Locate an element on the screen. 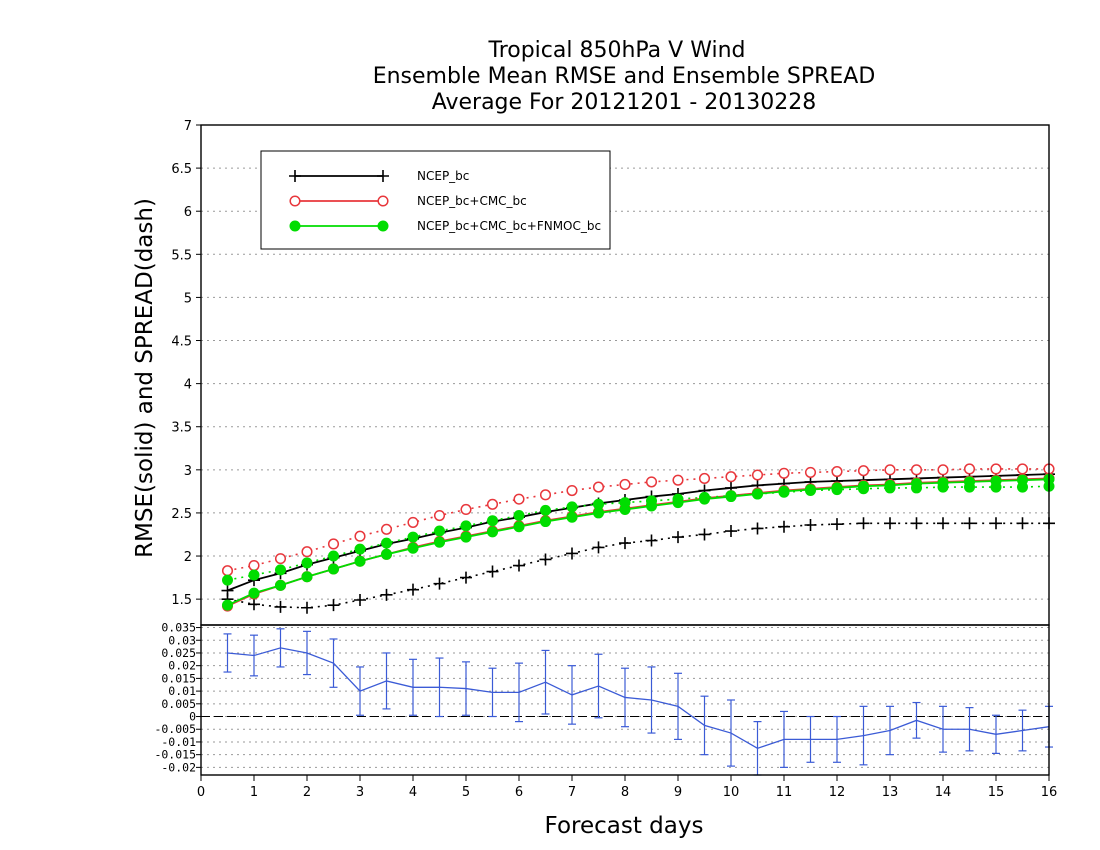 This screenshot has width=1100, height=850. legend-box is located at coordinates (435, 200).